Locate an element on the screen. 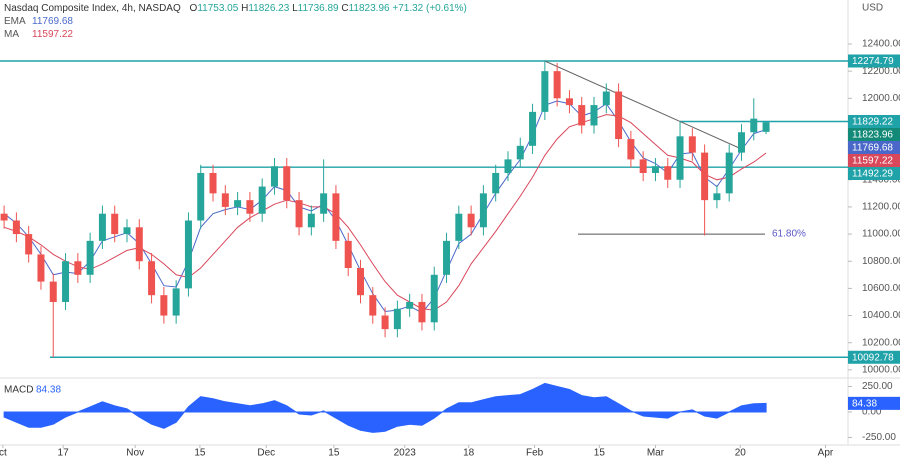 The width and height of the screenshot is (900, 459). y-tick-label: 250.00 is located at coordinates (877, 386).